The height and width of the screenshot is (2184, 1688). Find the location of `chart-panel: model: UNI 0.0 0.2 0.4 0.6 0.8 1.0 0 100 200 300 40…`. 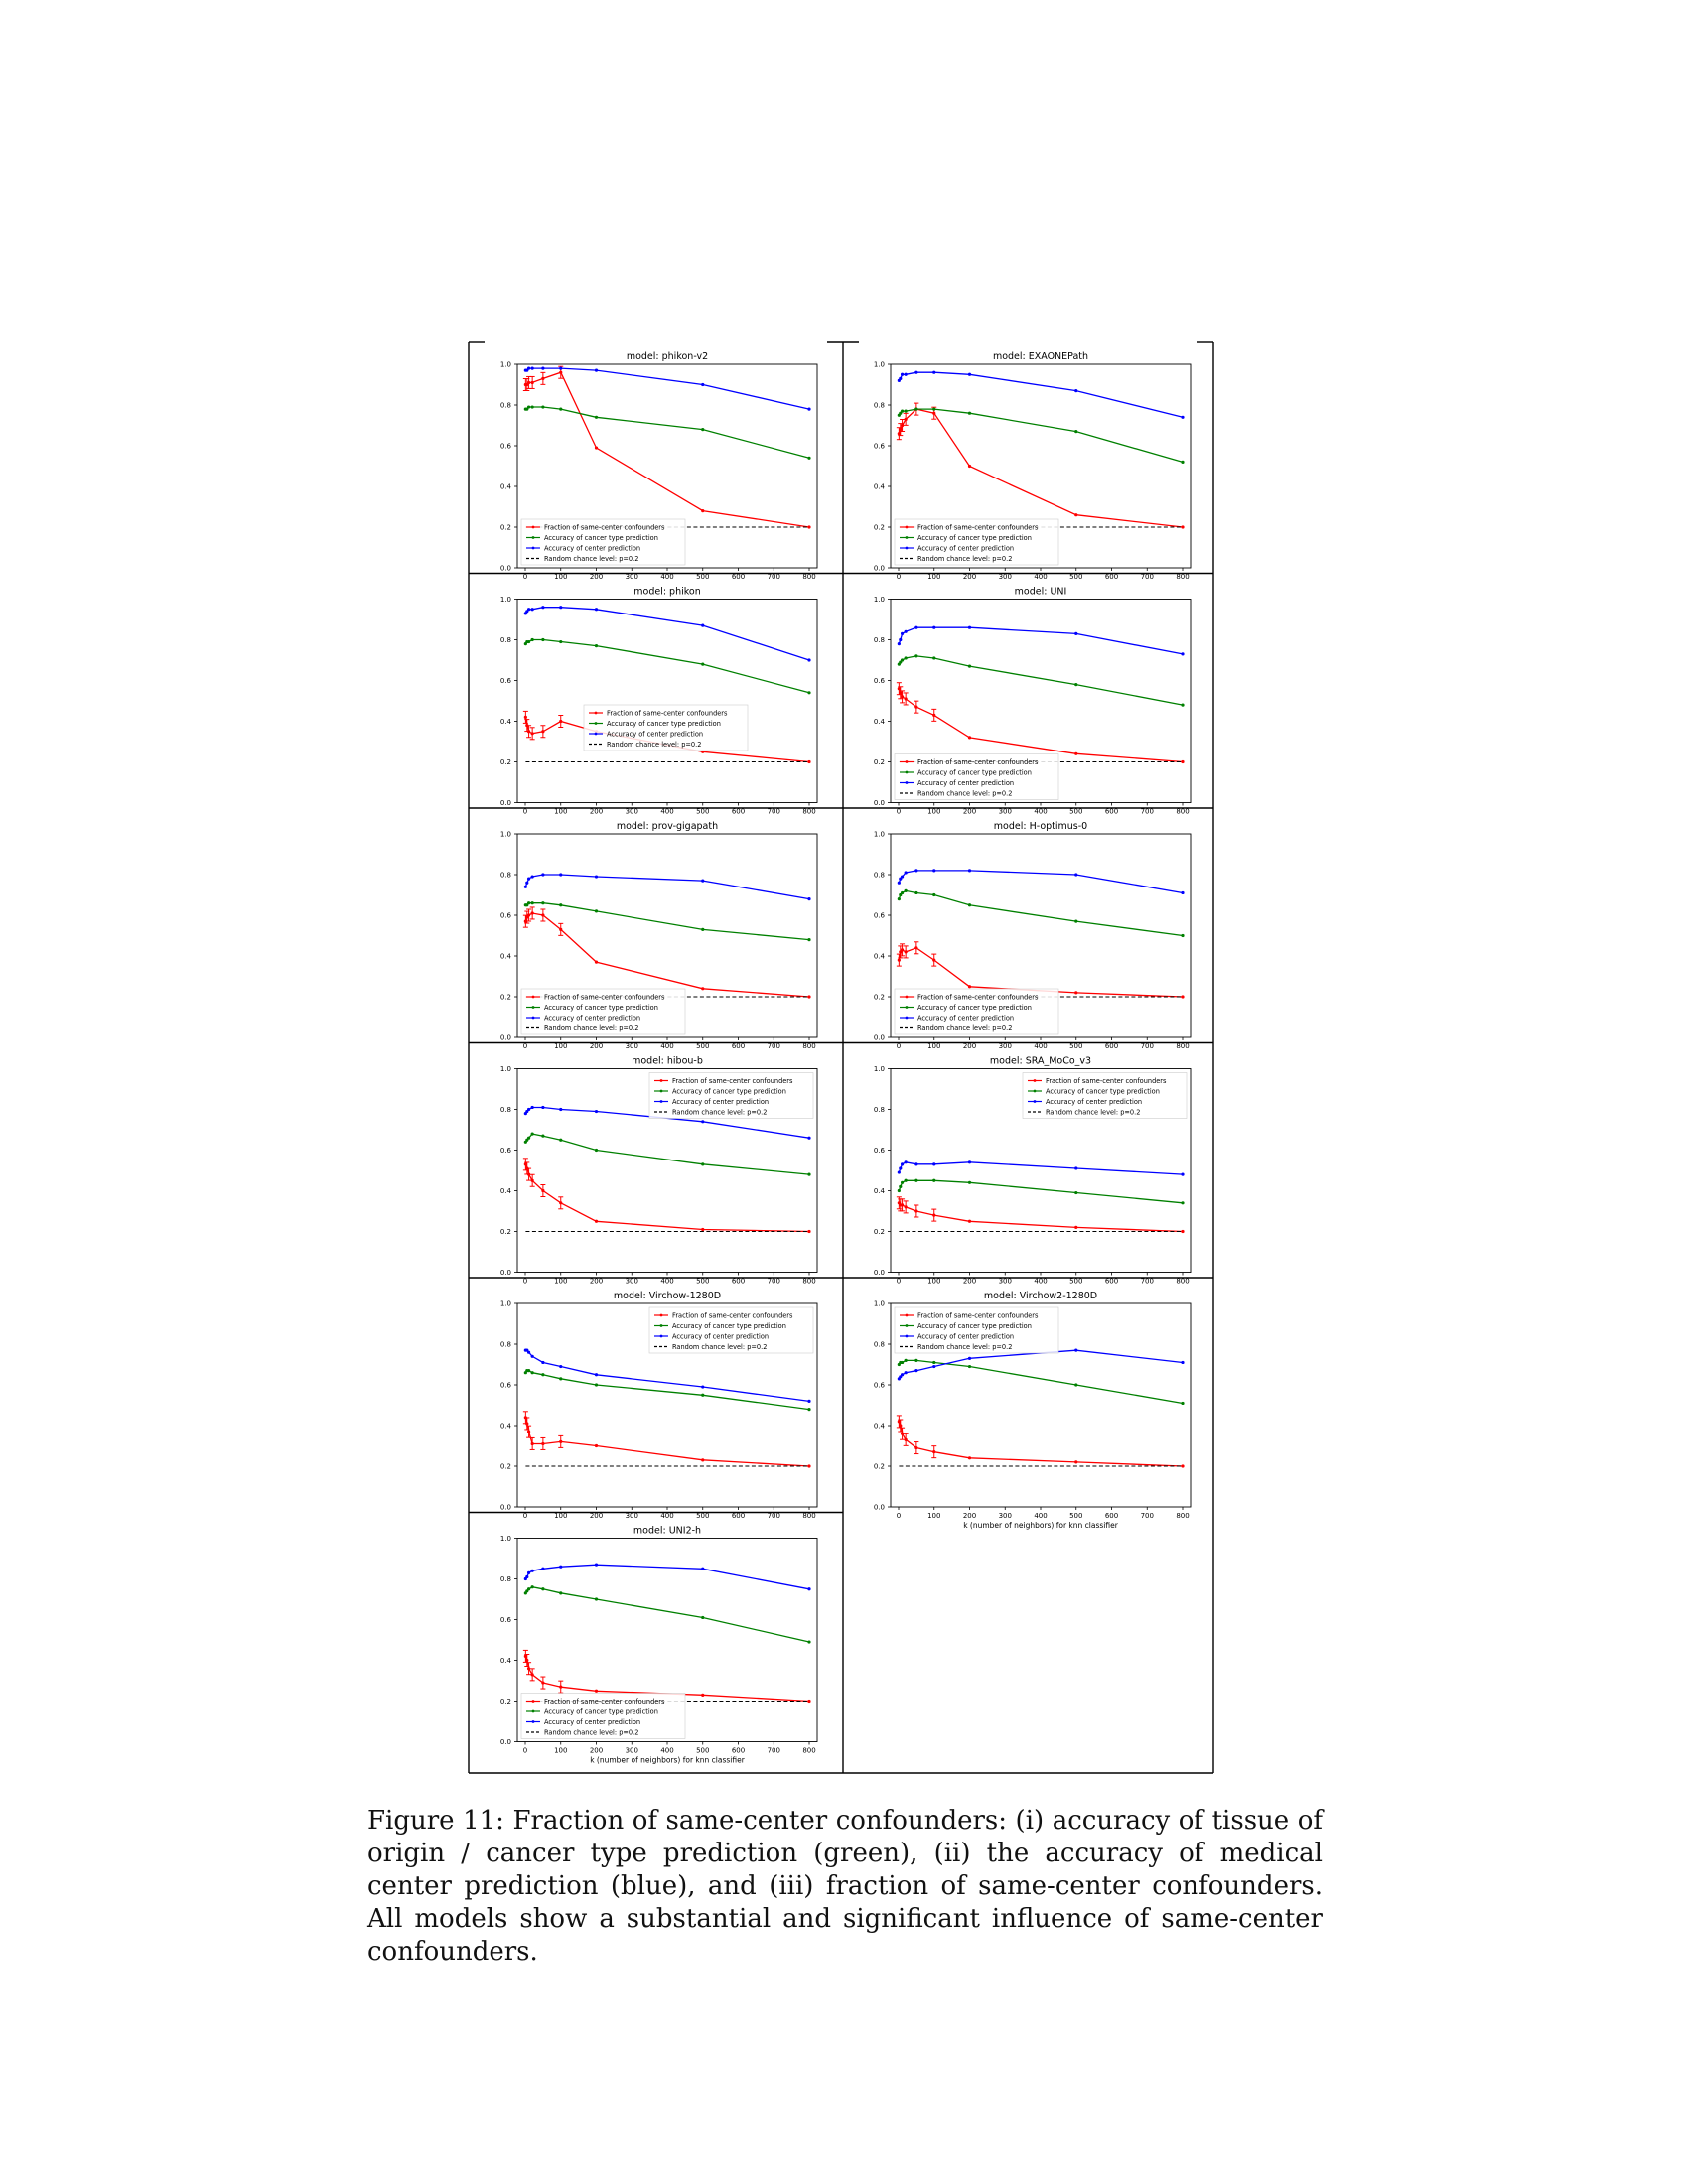

chart-panel: model: UNI 0.0 0.2 0.4 0.6 0.8 1.0 0 100 200 300 40… is located at coordinates (1033, 701).